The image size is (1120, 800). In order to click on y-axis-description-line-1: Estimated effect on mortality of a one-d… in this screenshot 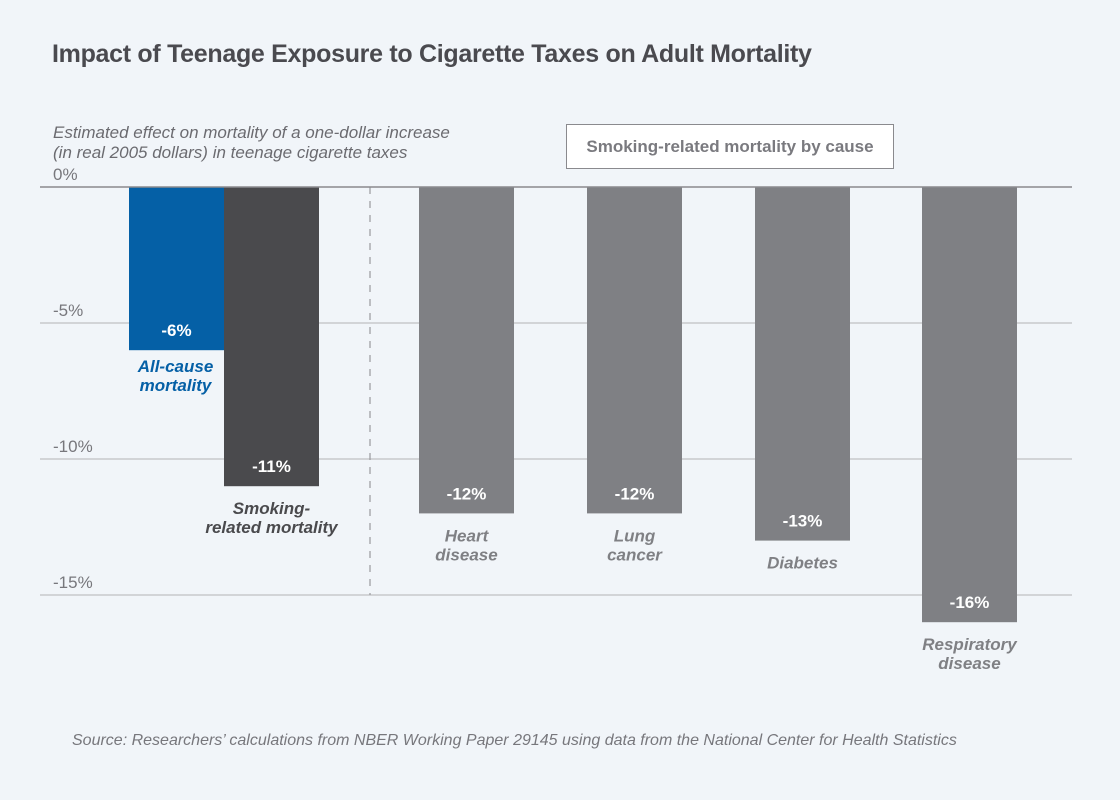, I will do `click(251, 132)`.